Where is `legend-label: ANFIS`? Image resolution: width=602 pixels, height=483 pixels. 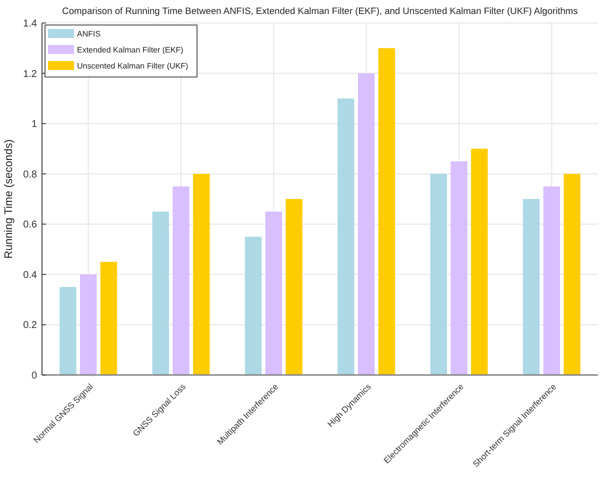 legend-label: ANFIS is located at coordinates (89, 33).